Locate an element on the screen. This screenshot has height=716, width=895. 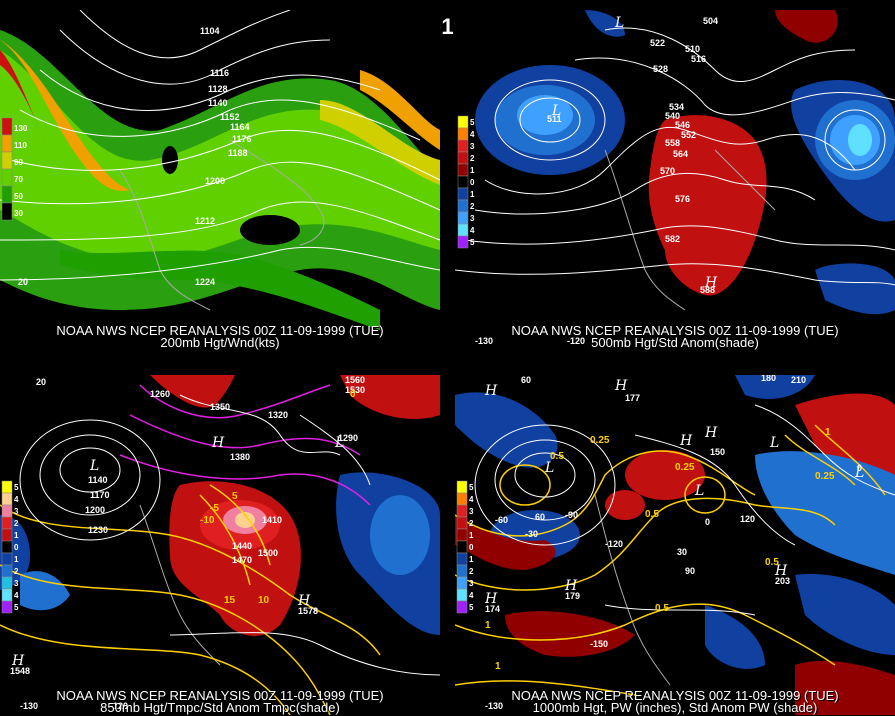
contour-label: 1164 is located at coordinates (240, 127).